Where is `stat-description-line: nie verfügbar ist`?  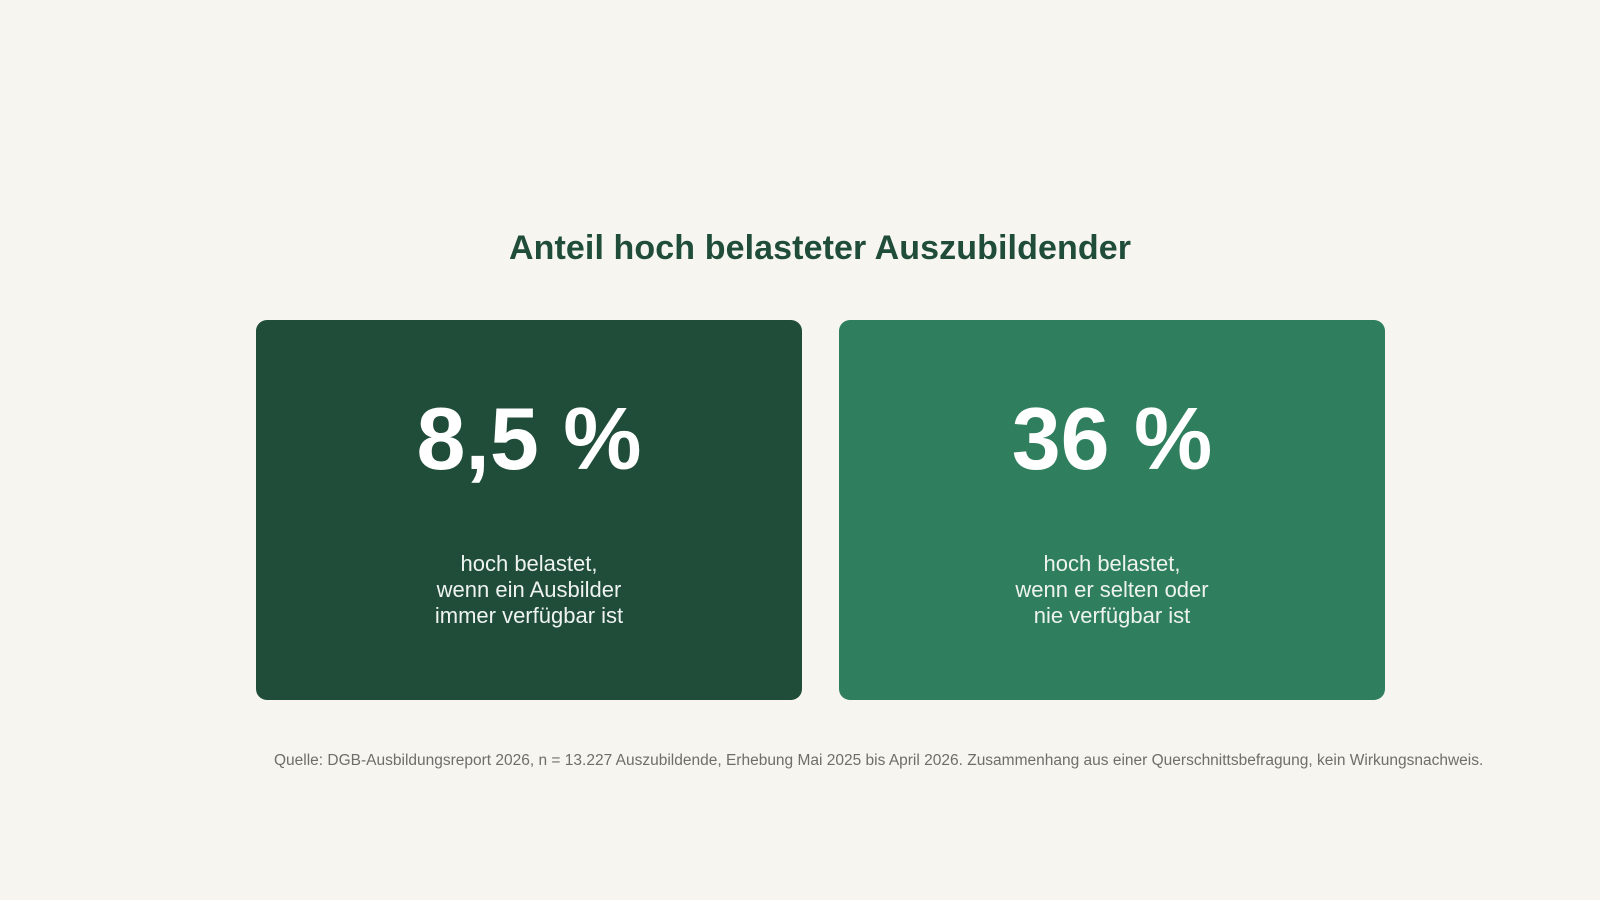 stat-description-line: nie verfügbar ist is located at coordinates (1112, 615).